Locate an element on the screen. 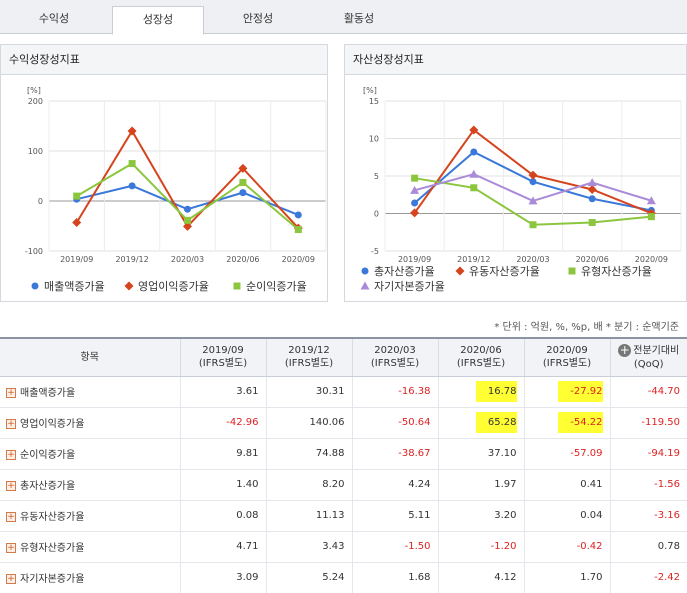  cell-value: -0.42 is located at coordinates (589, 546).